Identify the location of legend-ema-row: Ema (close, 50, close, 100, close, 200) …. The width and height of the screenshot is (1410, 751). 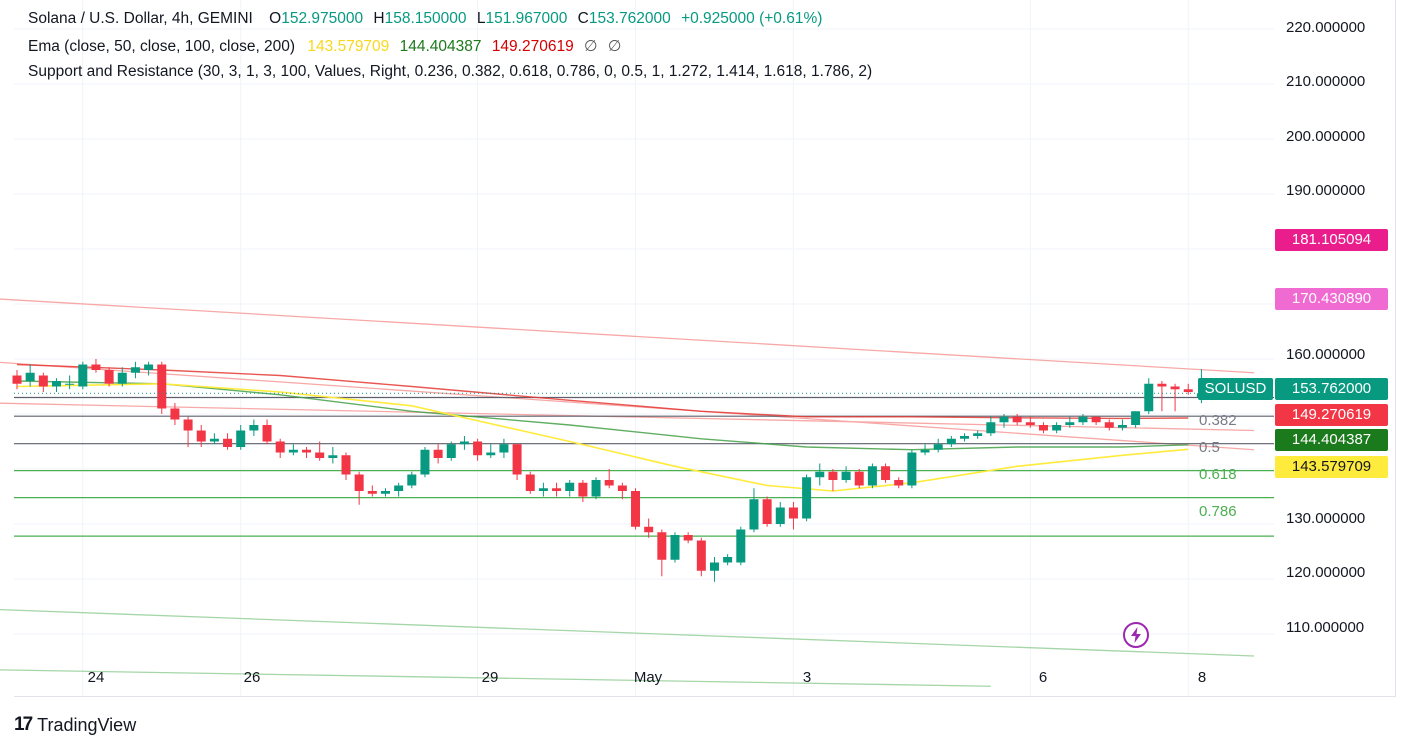
(324, 46).